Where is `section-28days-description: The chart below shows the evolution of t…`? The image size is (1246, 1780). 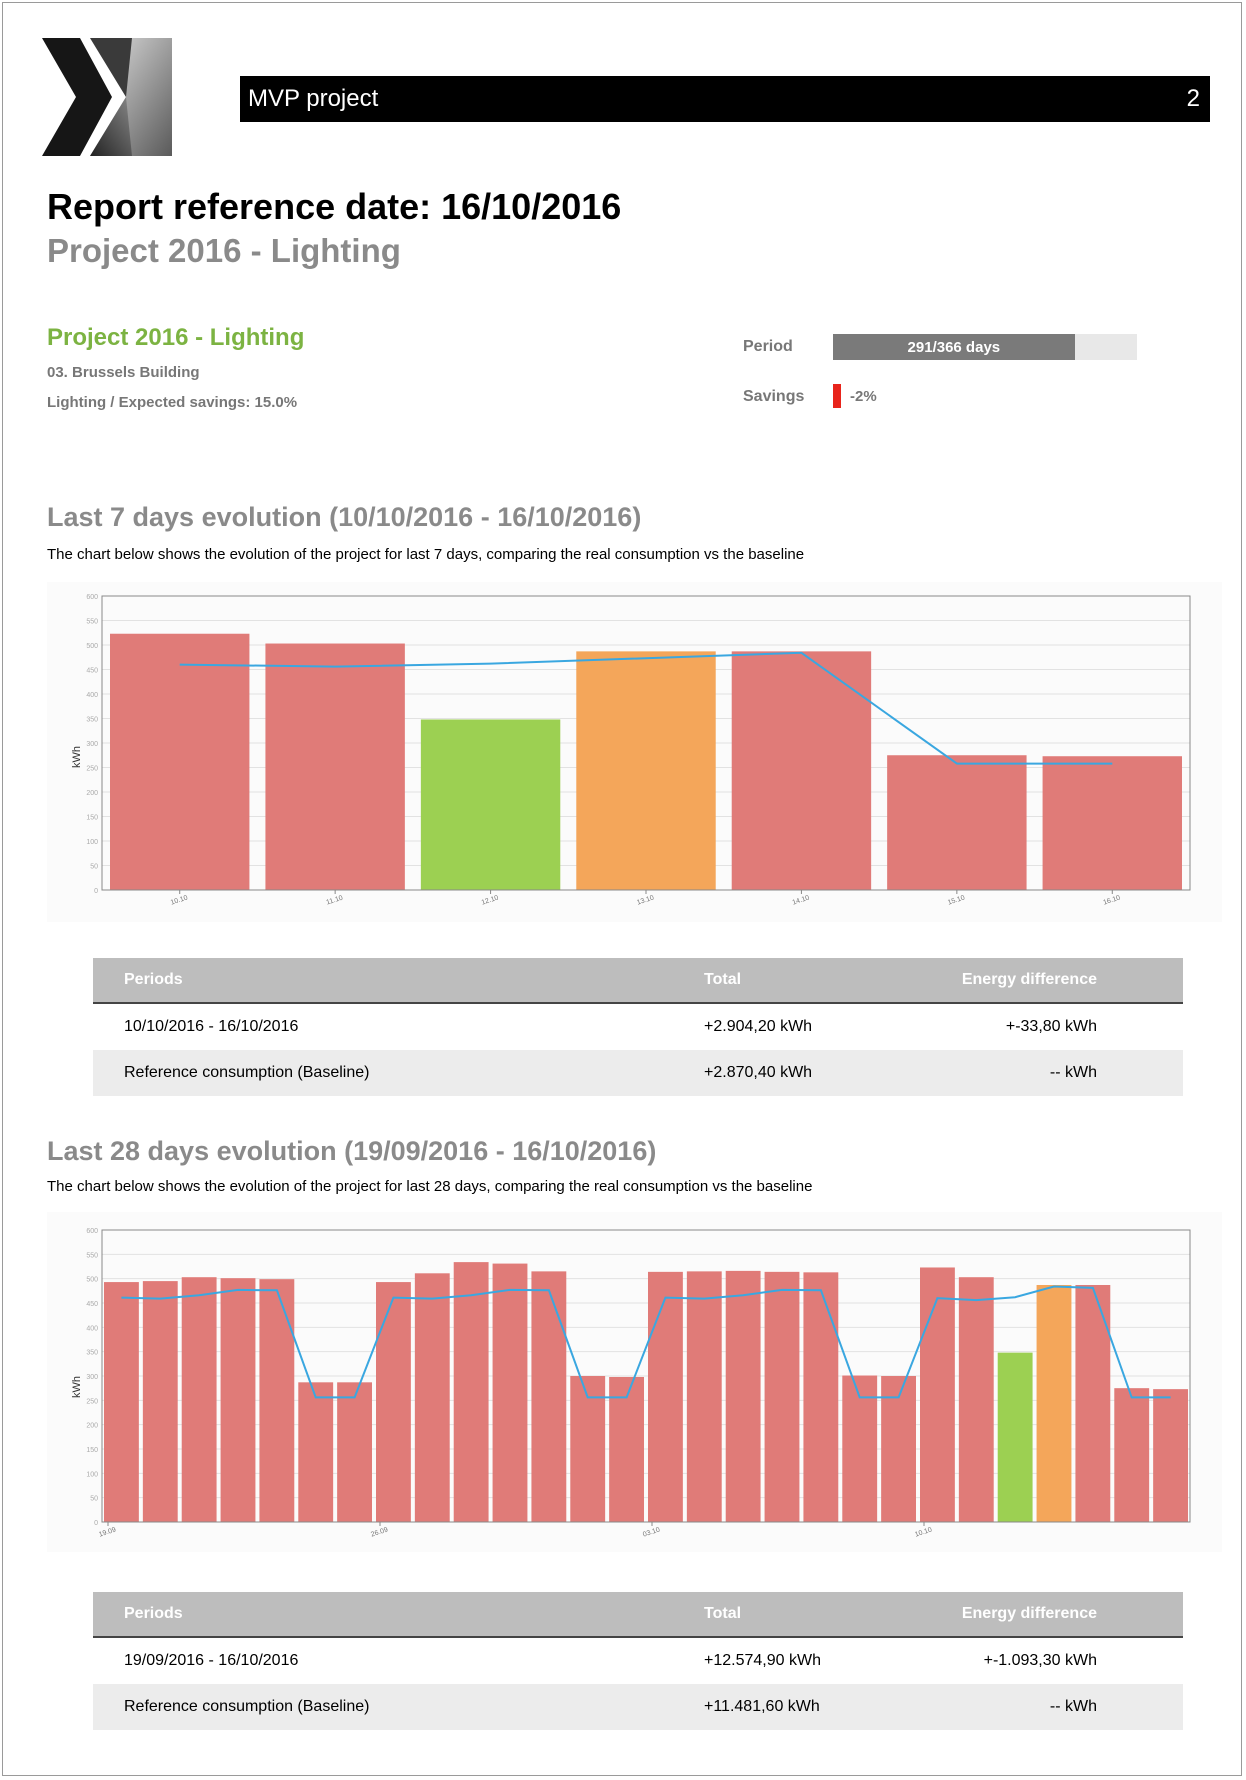
section-28days-description: The chart below shows the evolution of t… is located at coordinates (430, 1186).